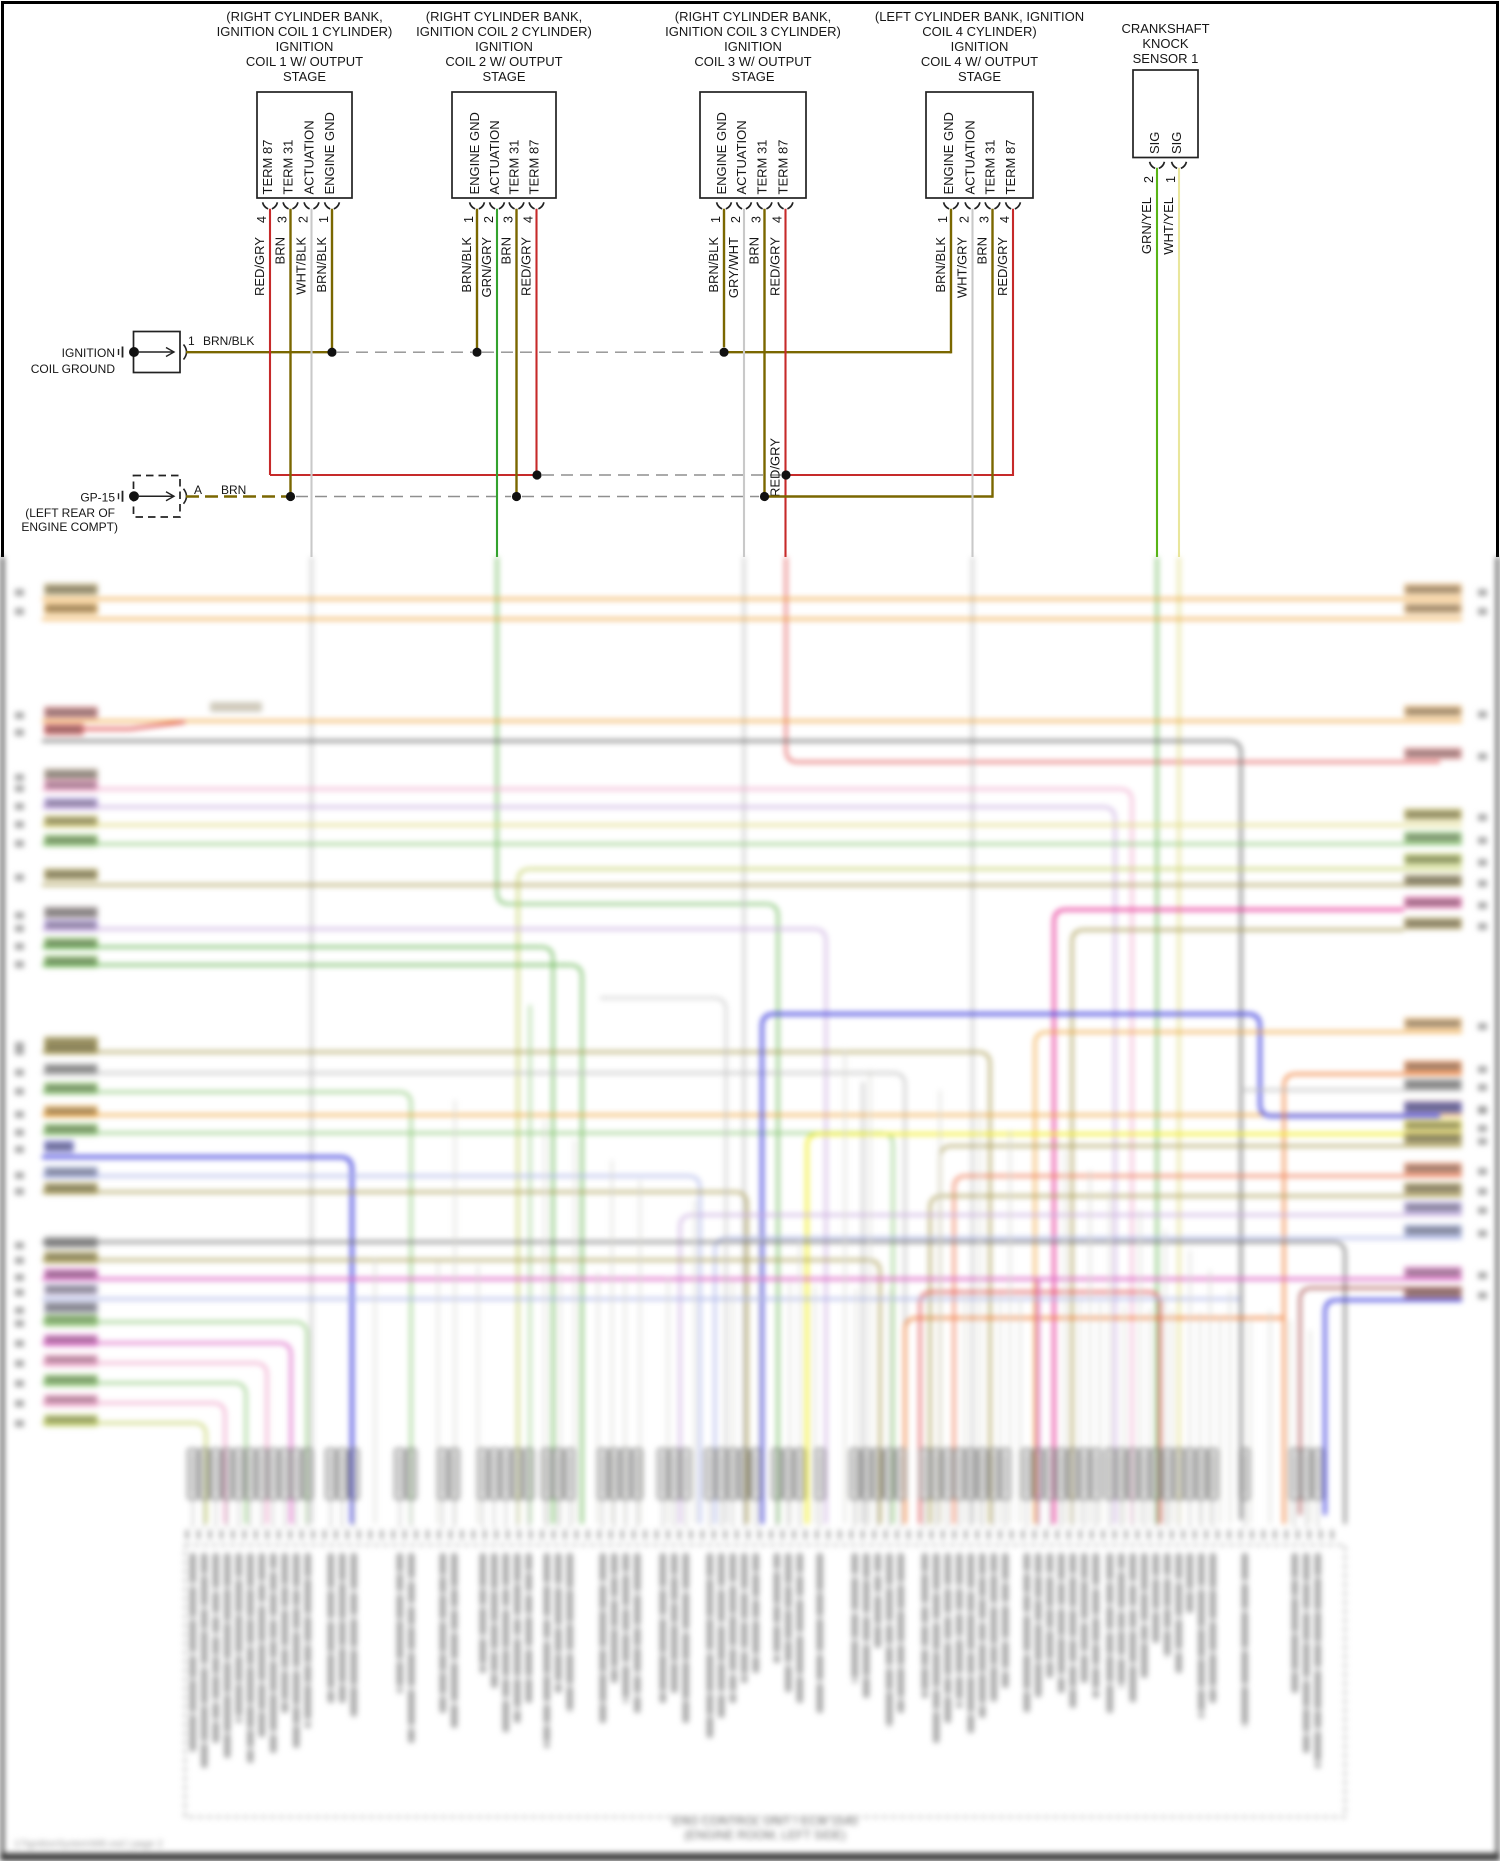 Image resolution: width=1500 pixels, height=1861 pixels. What do you see at coordinates (733, 267) in the screenshot?
I see `svg-text: GRY/WHT` at bounding box center [733, 267].